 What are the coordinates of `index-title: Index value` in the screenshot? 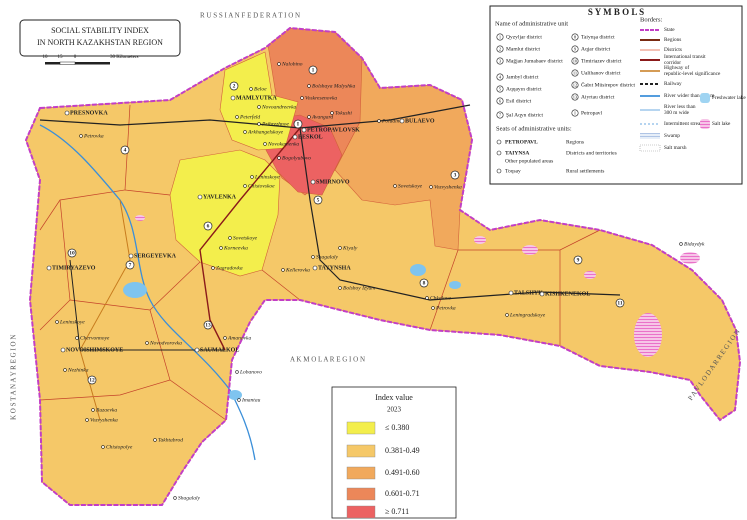 It's located at (394, 397).